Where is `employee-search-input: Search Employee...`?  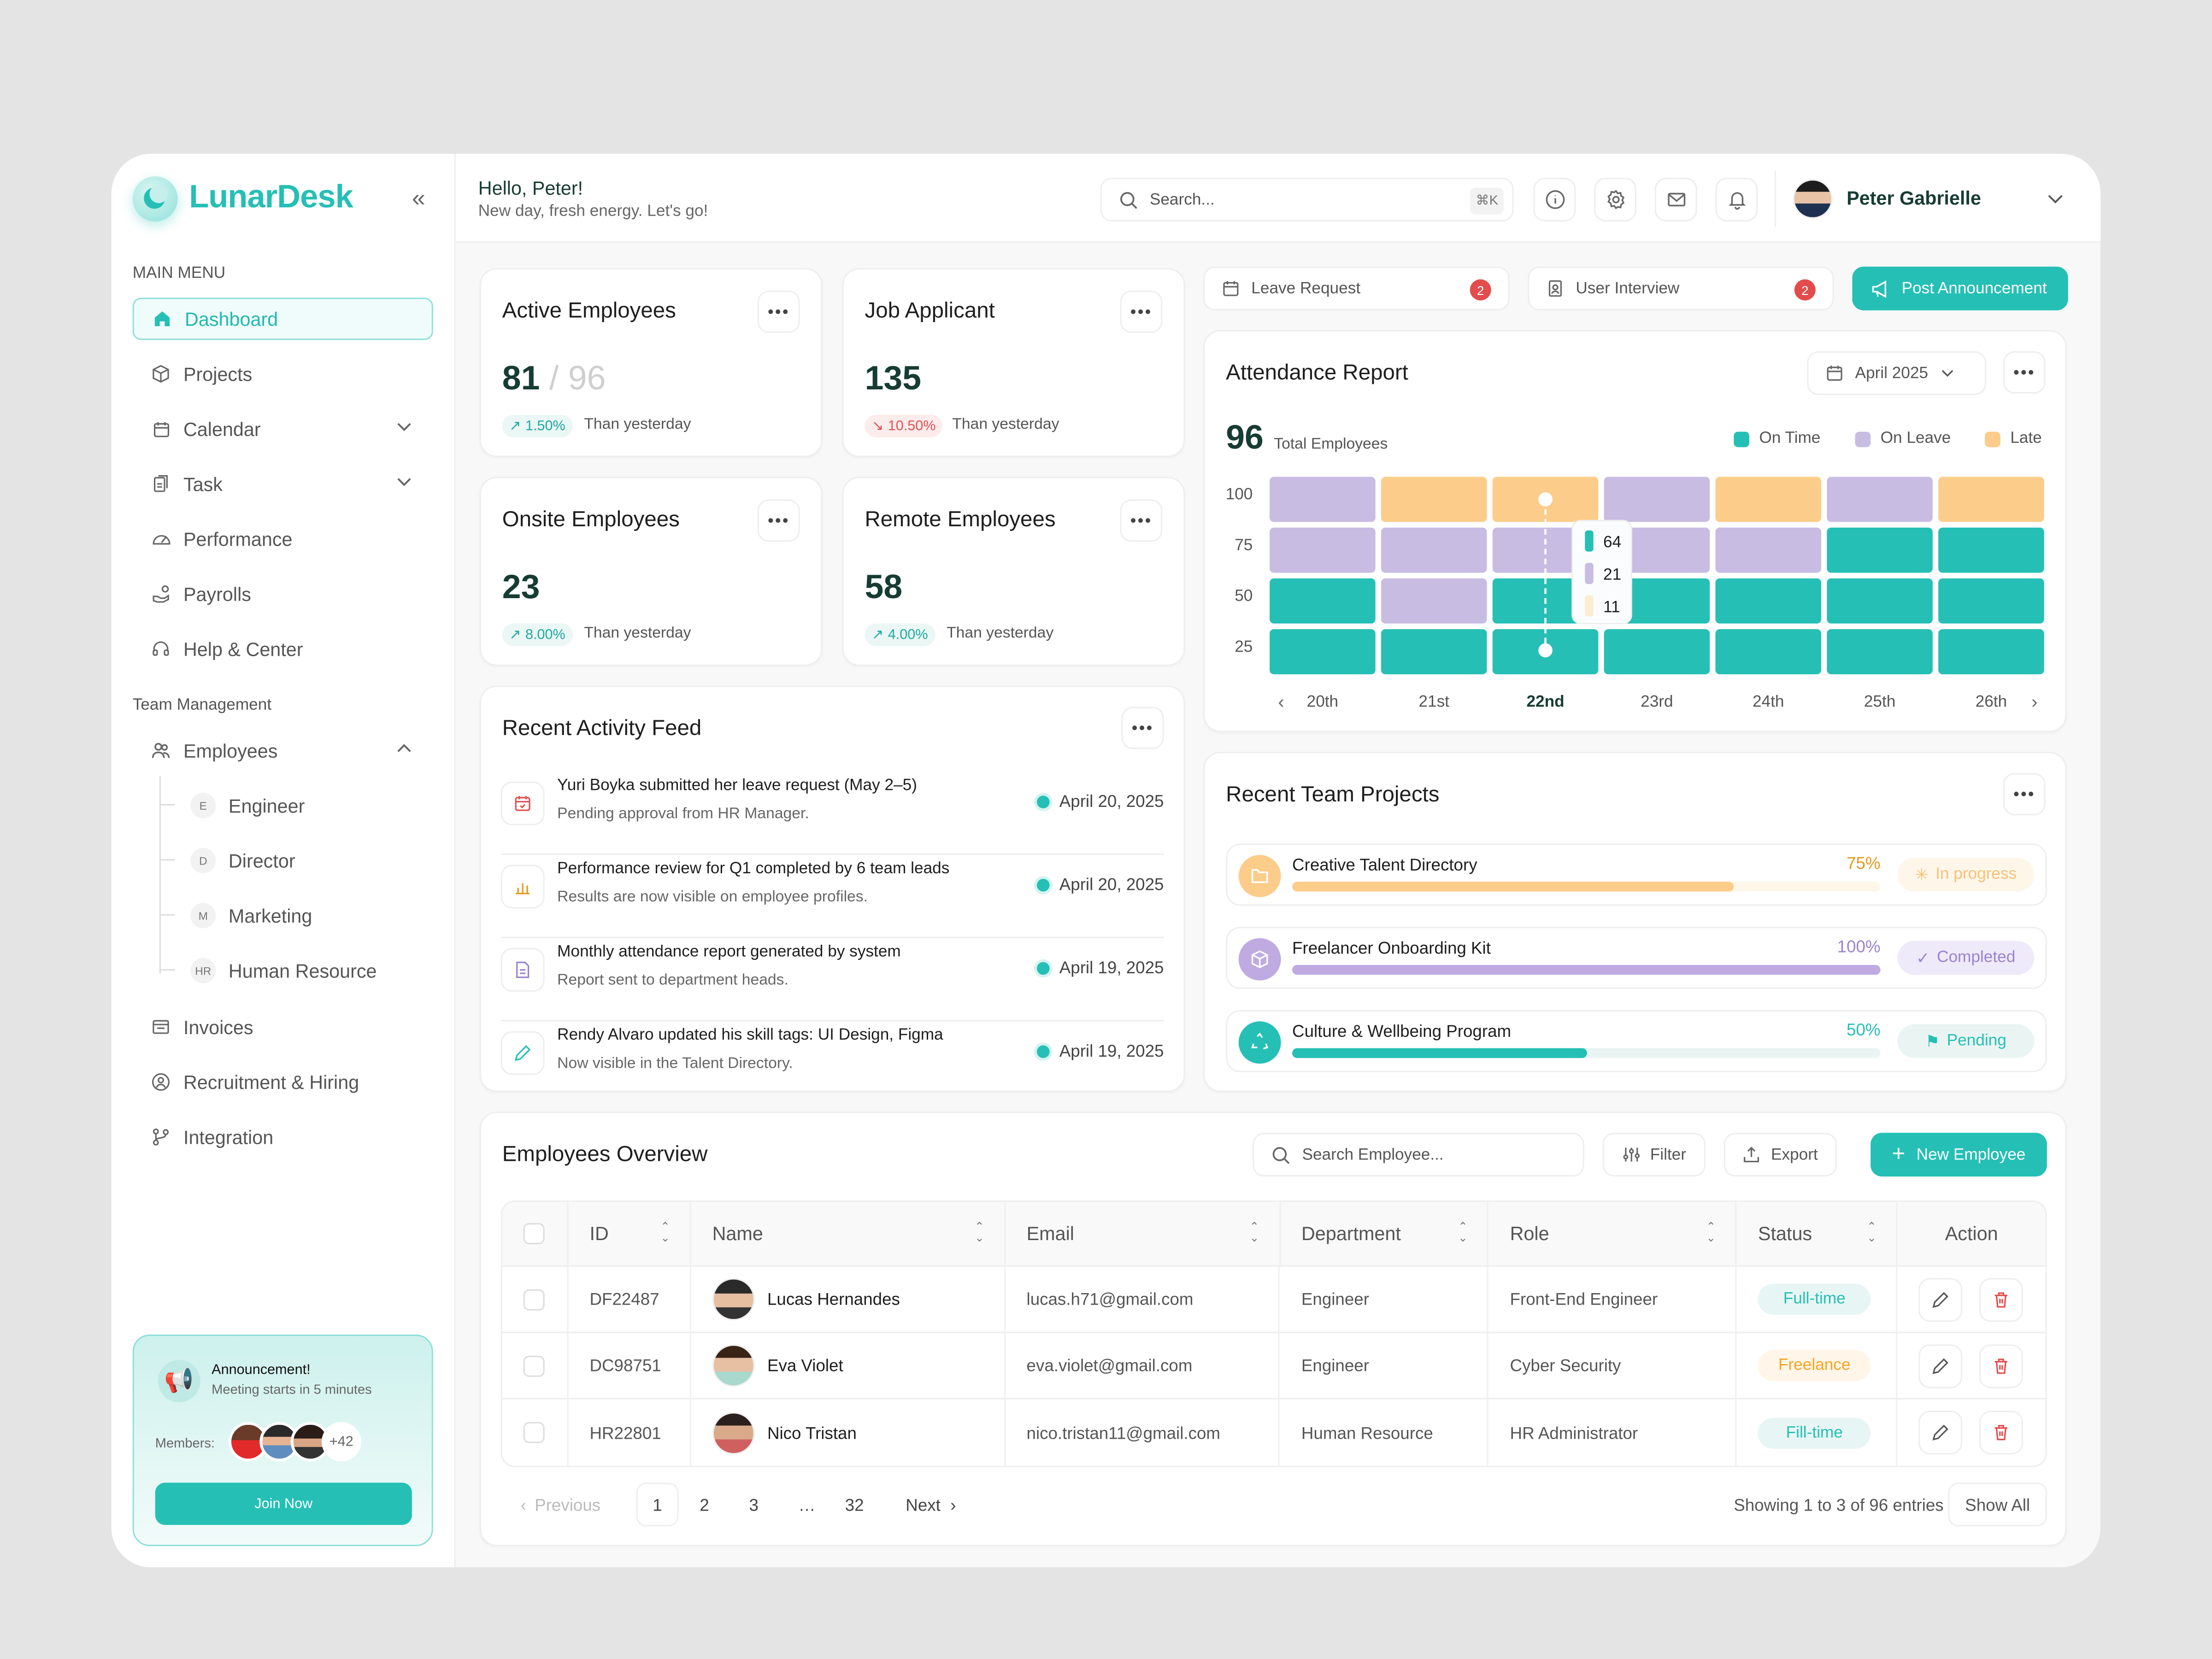 employee-search-input: Search Employee... is located at coordinates (1418, 1155).